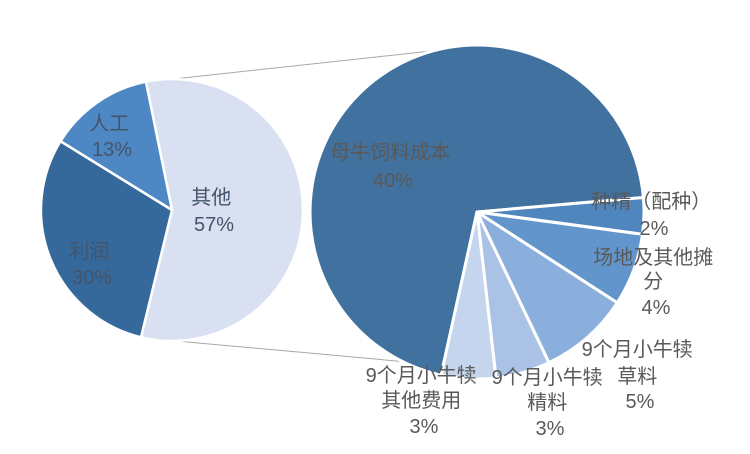 The image size is (750, 454). What do you see at coordinates (311, 64) in the screenshot?
I see `series-connector-line-top` at bounding box center [311, 64].